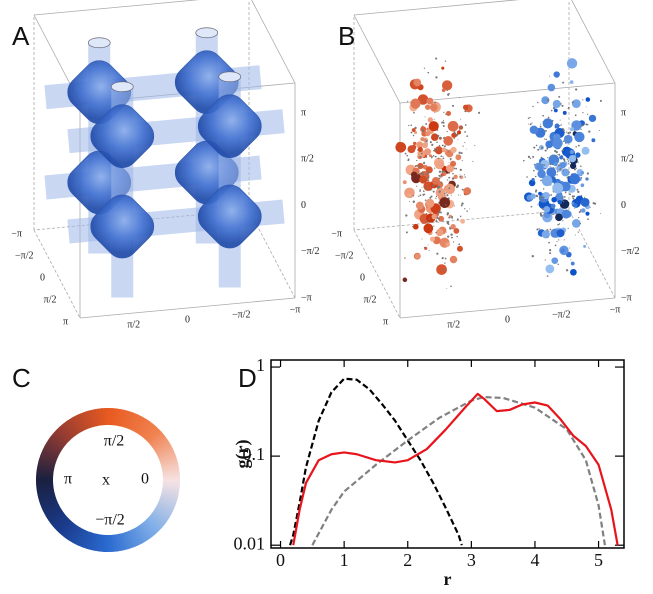  I want to click on width-tick-label: π/2, so click(453, 324).